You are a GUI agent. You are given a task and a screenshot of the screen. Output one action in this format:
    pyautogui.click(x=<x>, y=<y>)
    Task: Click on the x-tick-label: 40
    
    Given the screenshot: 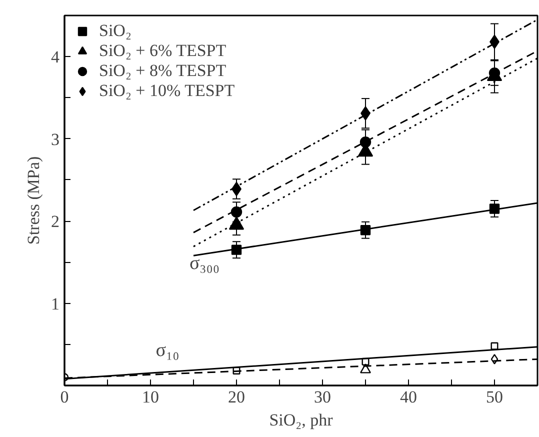 What is the action you would take?
    pyautogui.click(x=408, y=397)
    